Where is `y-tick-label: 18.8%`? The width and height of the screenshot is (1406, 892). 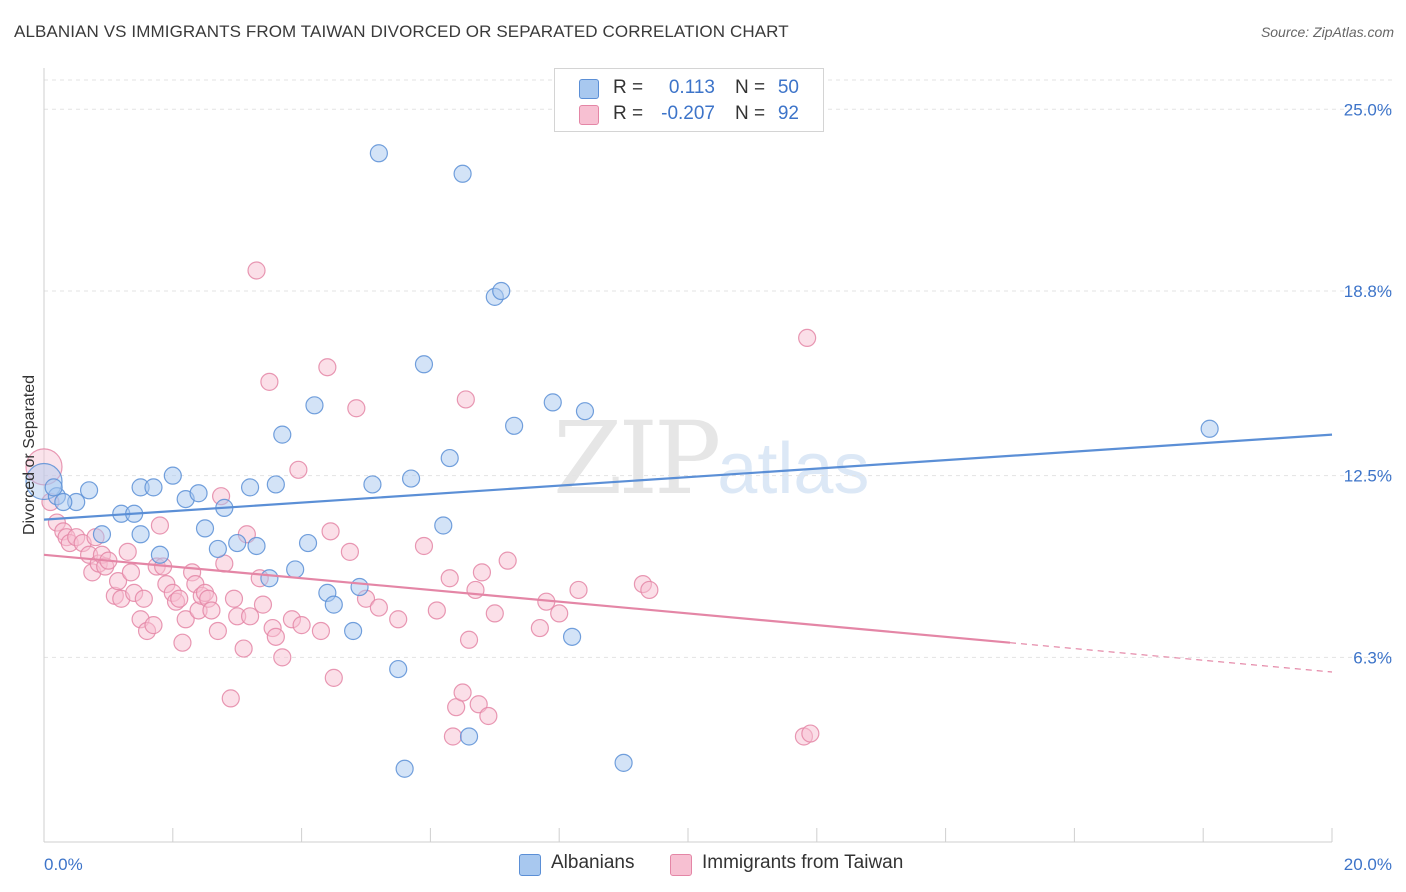 y-tick-label: 18.8% is located at coordinates (1368, 291).